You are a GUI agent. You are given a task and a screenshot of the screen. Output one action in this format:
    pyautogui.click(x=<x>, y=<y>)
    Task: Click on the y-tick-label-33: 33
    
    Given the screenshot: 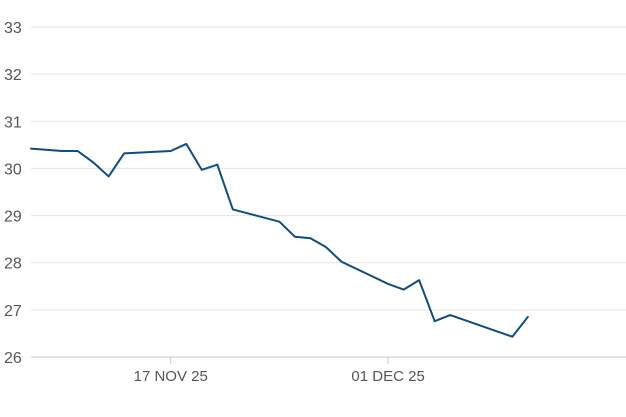 What is the action you would take?
    pyautogui.click(x=13, y=28)
    